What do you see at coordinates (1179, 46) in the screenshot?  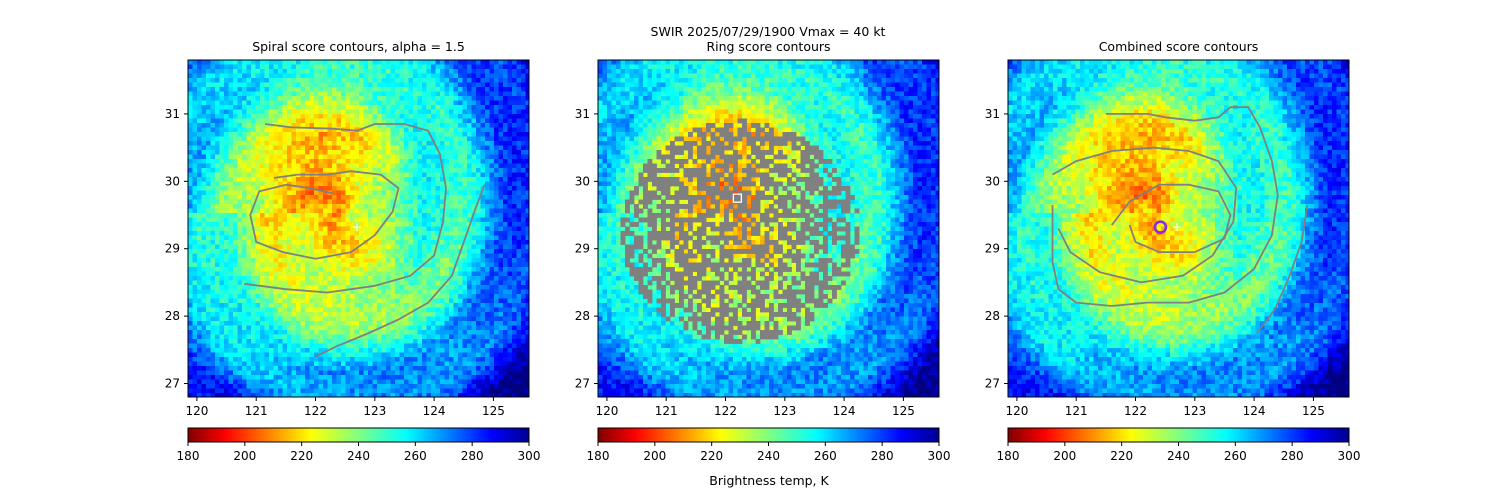 I see `panel-title: Combined score contours` at bounding box center [1179, 46].